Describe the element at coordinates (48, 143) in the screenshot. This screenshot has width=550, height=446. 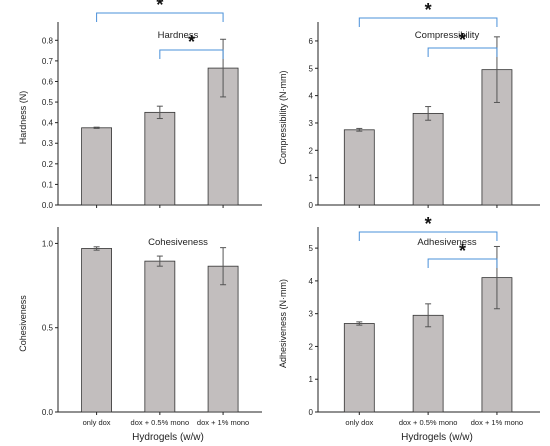
I see `y-tick-label: 0.3` at that location.